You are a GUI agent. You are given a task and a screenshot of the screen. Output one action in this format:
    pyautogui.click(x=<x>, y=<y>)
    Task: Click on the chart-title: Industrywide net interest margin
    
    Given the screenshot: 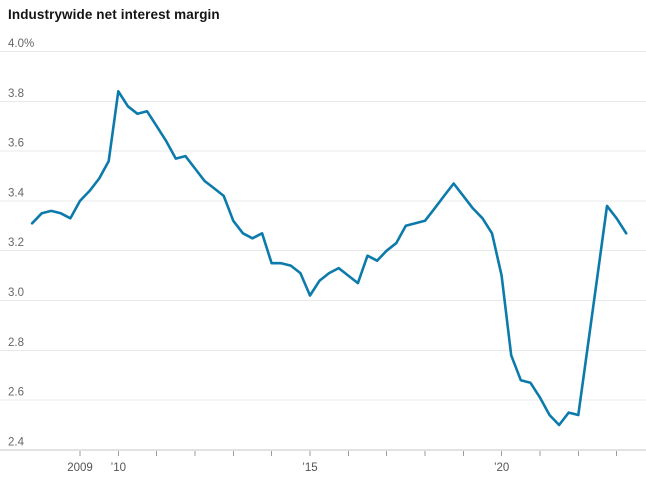 What is the action you would take?
    pyautogui.click(x=114, y=14)
    